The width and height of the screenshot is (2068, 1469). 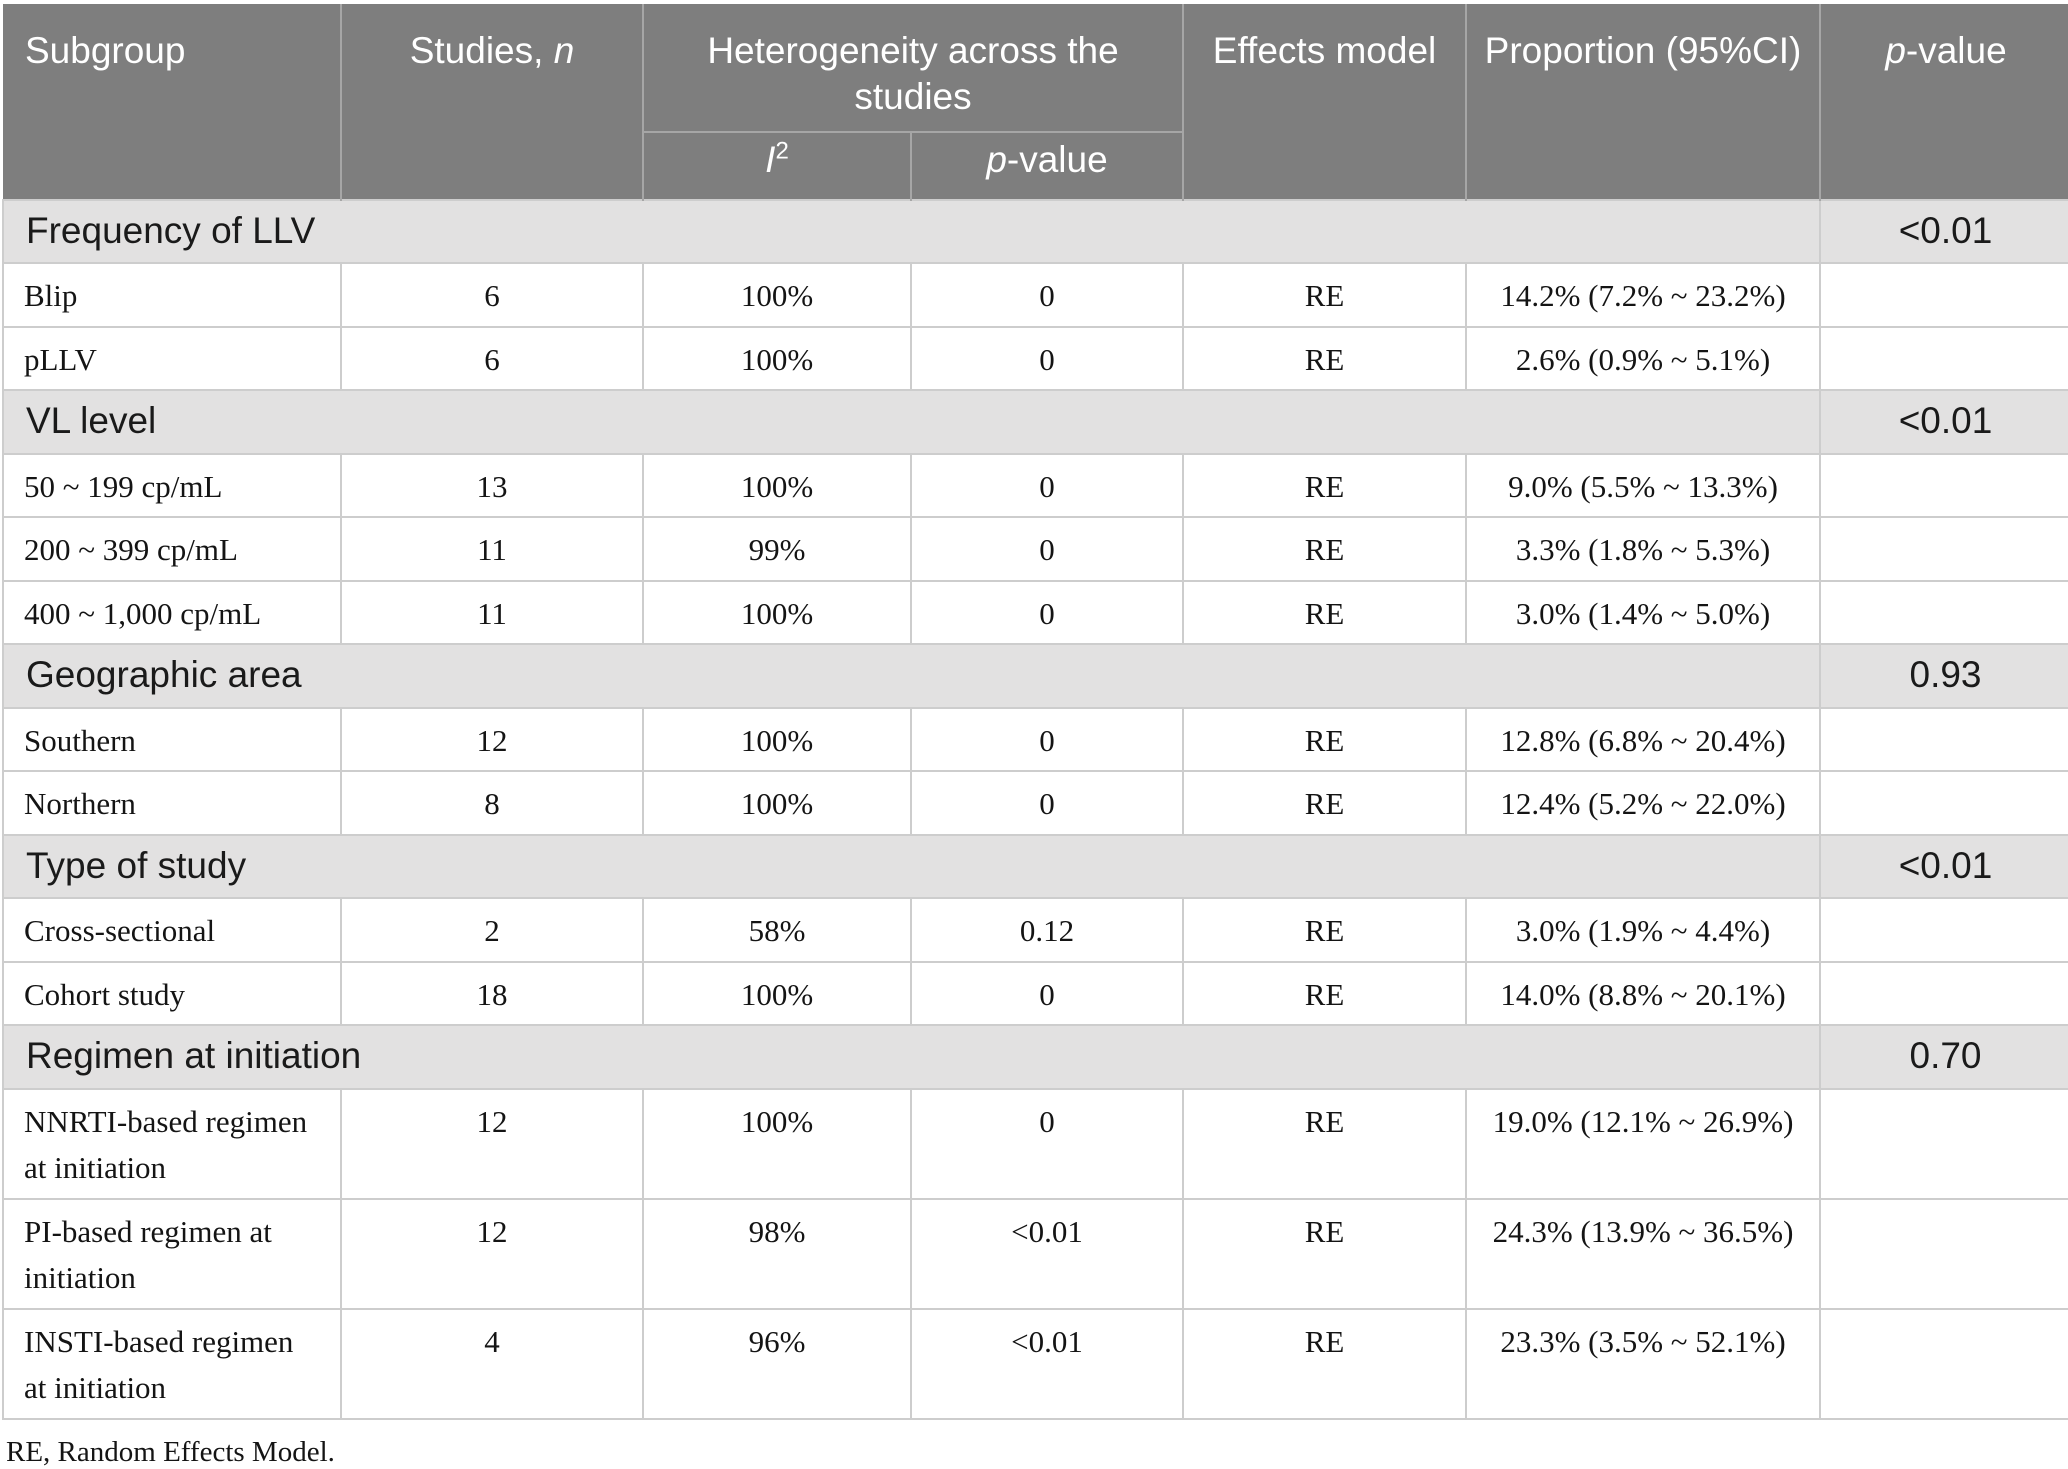 I want to click on section-label: Frequency of LLV, so click(x=911, y=231).